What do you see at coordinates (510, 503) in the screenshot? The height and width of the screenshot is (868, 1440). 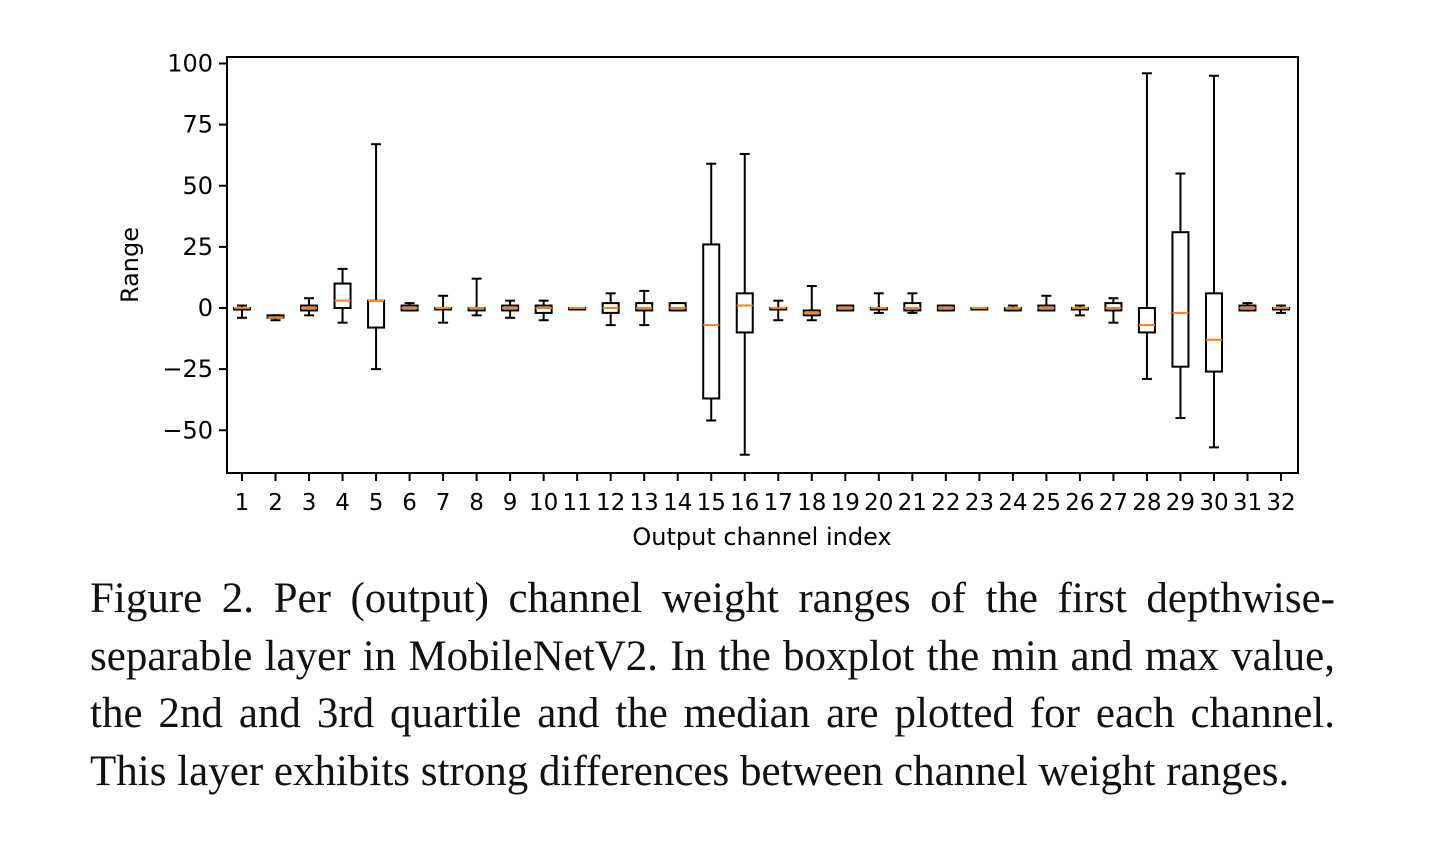 I see `x-tick-label: 9` at bounding box center [510, 503].